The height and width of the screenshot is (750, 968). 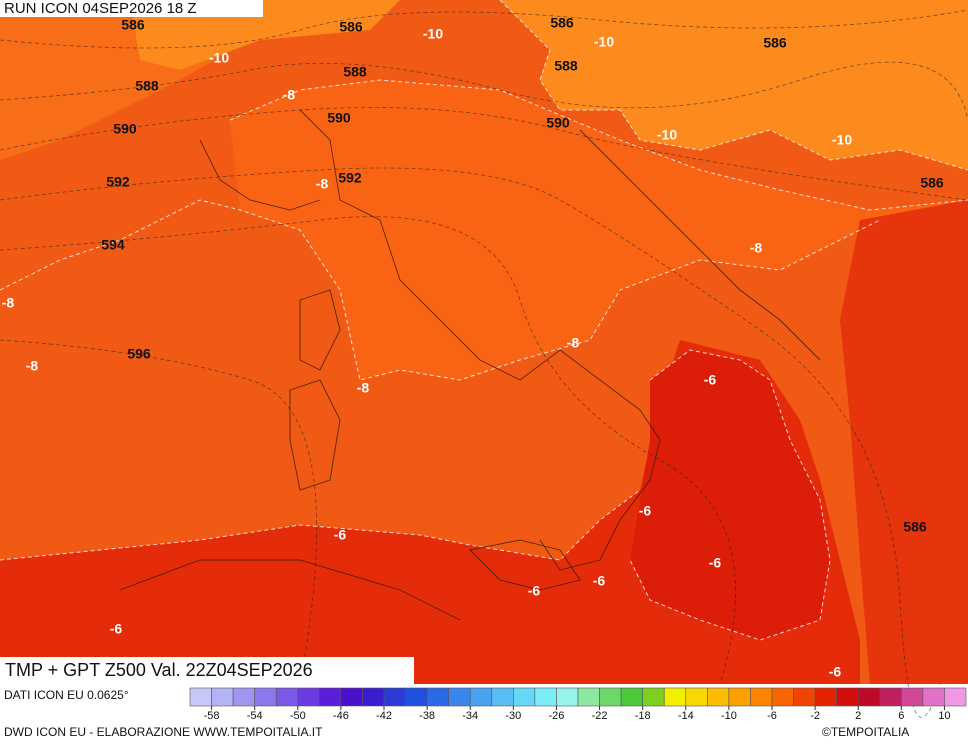 What do you see at coordinates (643, 716) in the screenshot?
I see `colorbar-tick-label: -18` at bounding box center [643, 716].